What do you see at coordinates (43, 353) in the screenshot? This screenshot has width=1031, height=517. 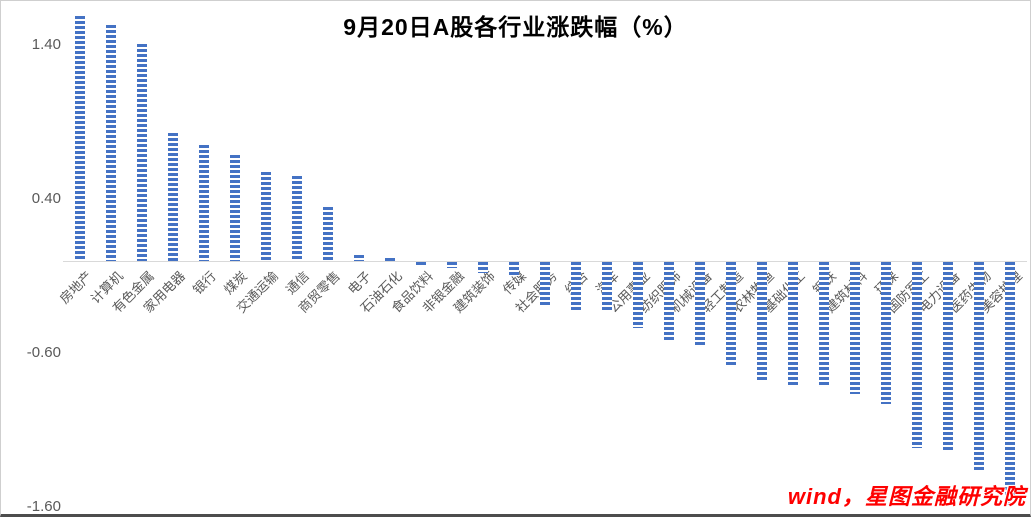 I see `y-axis-tick-label: -0.60` at bounding box center [43, 353].